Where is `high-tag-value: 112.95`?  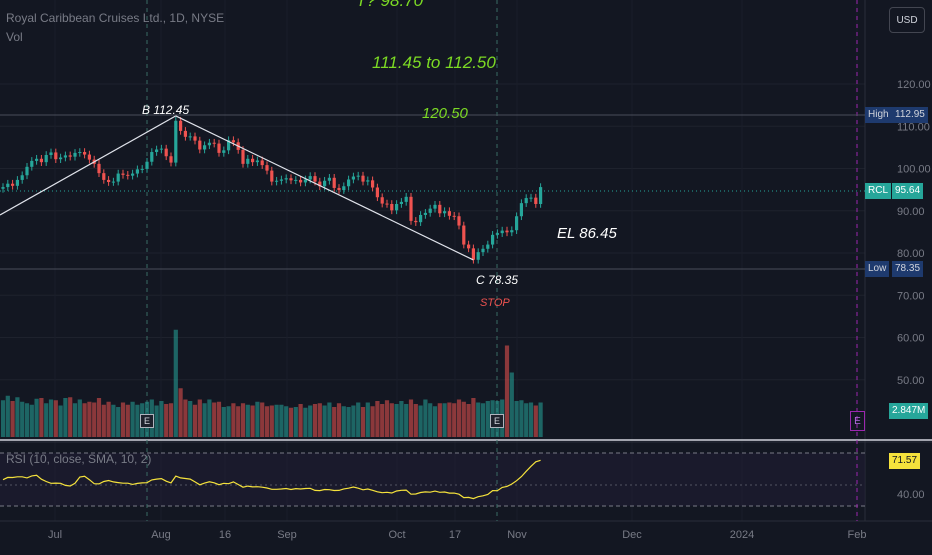 high-tag-value: 112.95 is located at coordinates (910, 115).